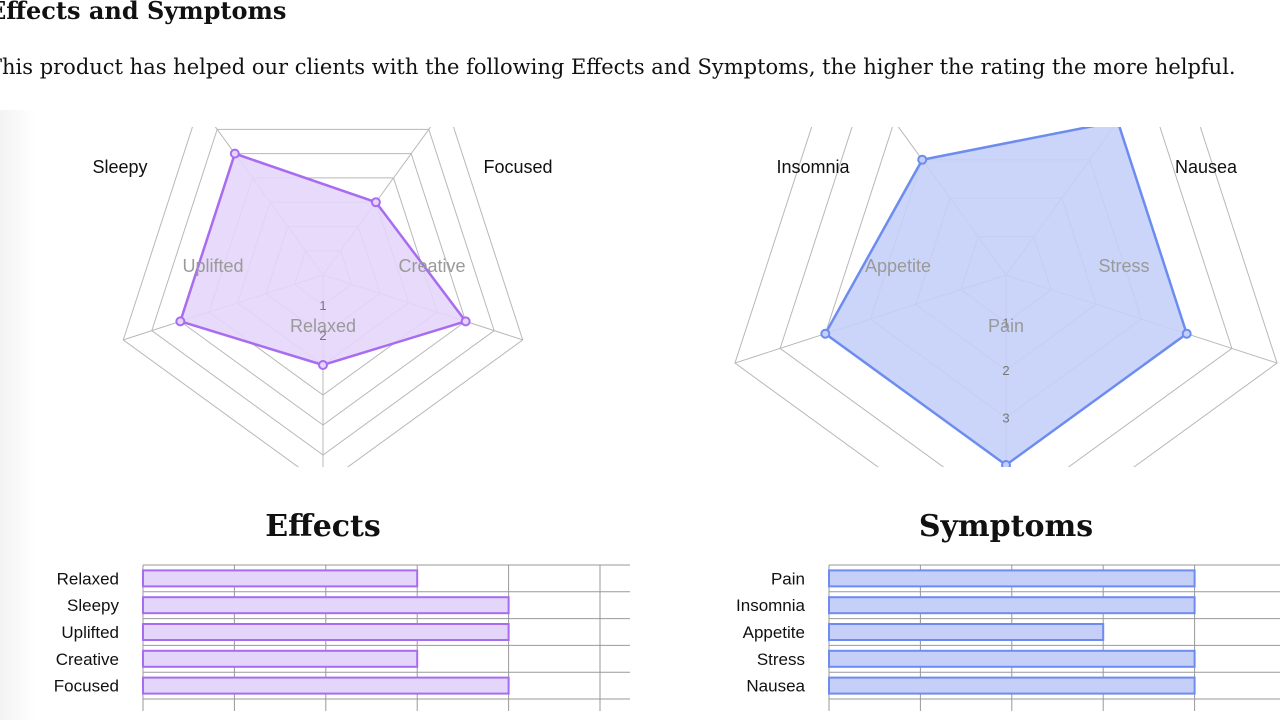  What do you see at coordinates (1186, 333) in the screenshot?
I see `radar-point-nausea` at bounding box center [1186, 333].